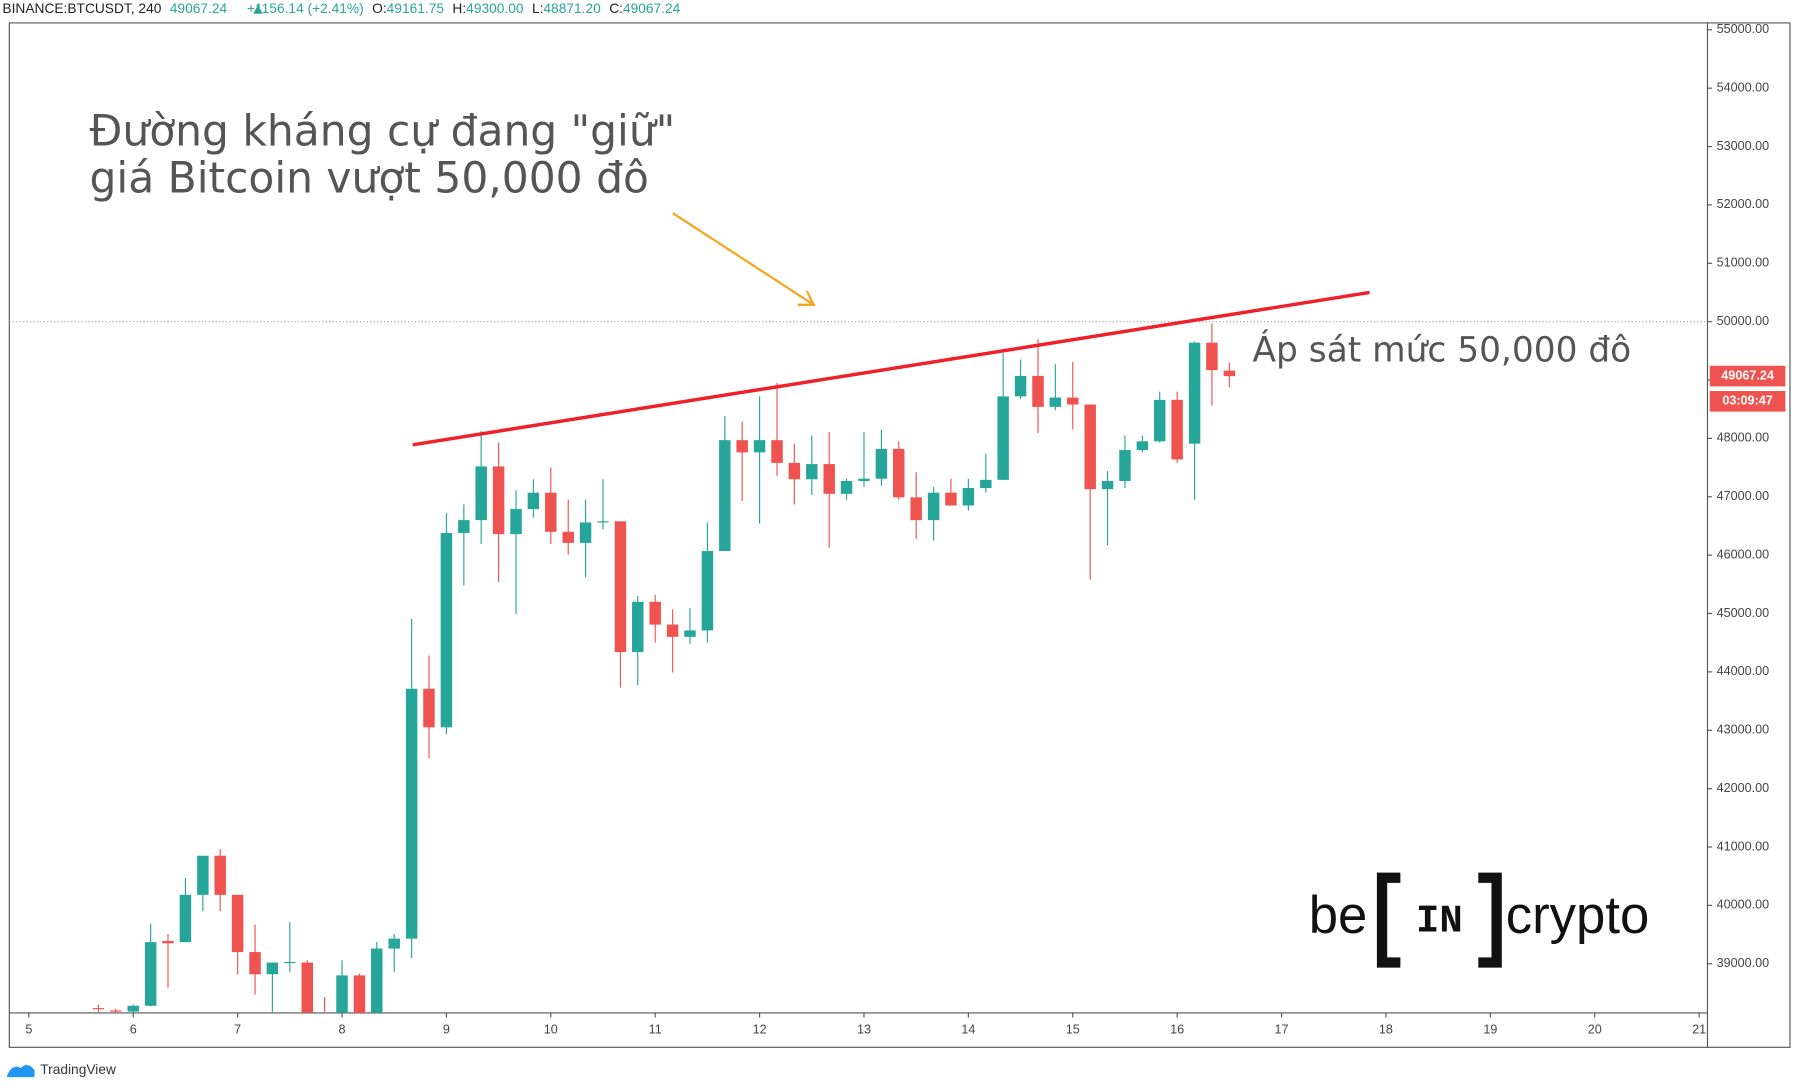  What do you see at coordinates (616, 8) in the screenshot?
I see `ohlc-label: C:` at bounding box center [616, 8].